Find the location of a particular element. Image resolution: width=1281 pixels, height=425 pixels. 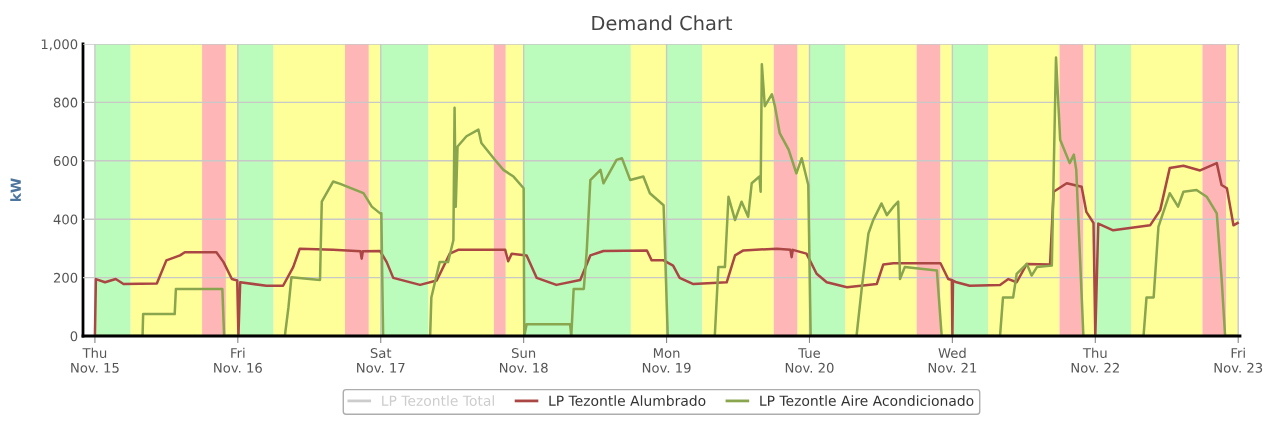

x-tick-label: Fri Nov. 23 is located at coordinates (1238, 360).